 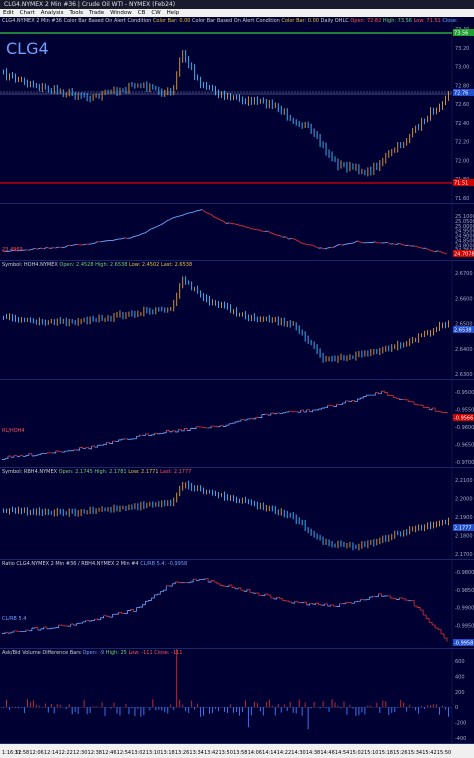 I want to click on hoh4-right-tag: 2.6538, so click(x=463, y=331).